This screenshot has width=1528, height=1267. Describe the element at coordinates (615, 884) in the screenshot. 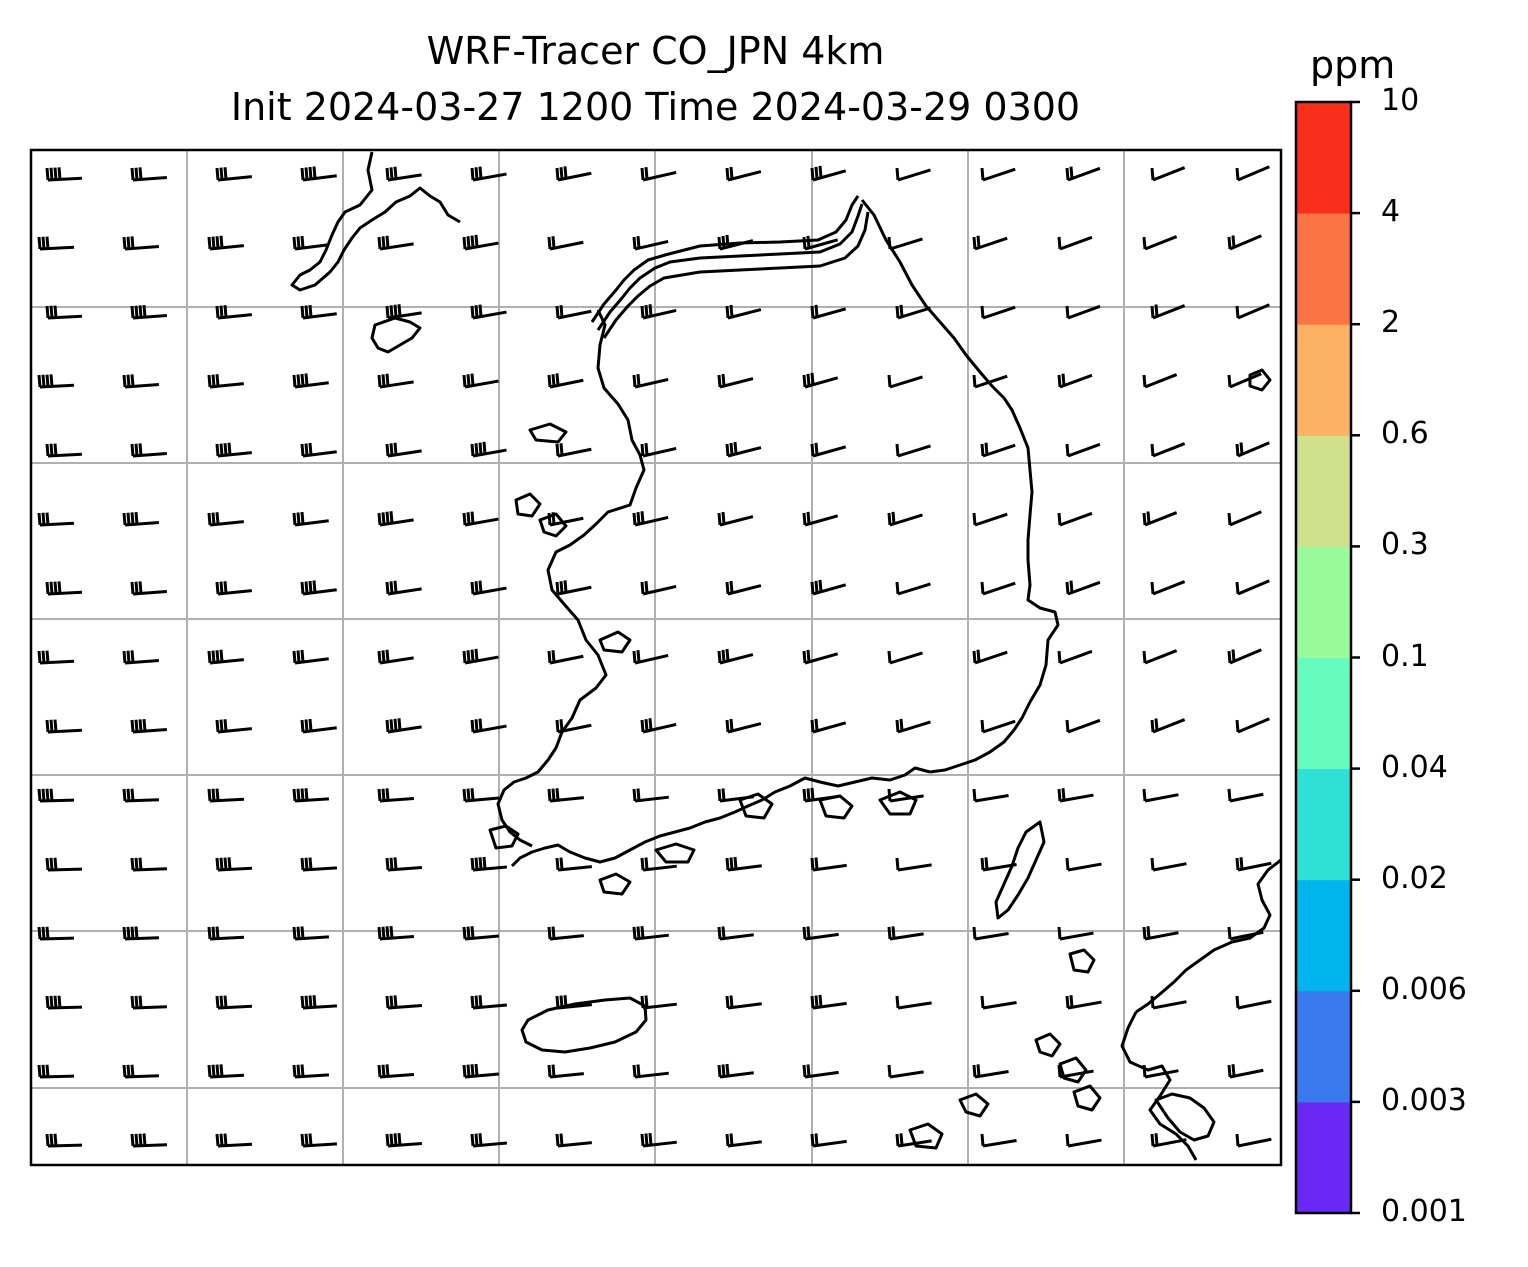

I see `coastline-korea-islands-s1` at that location.